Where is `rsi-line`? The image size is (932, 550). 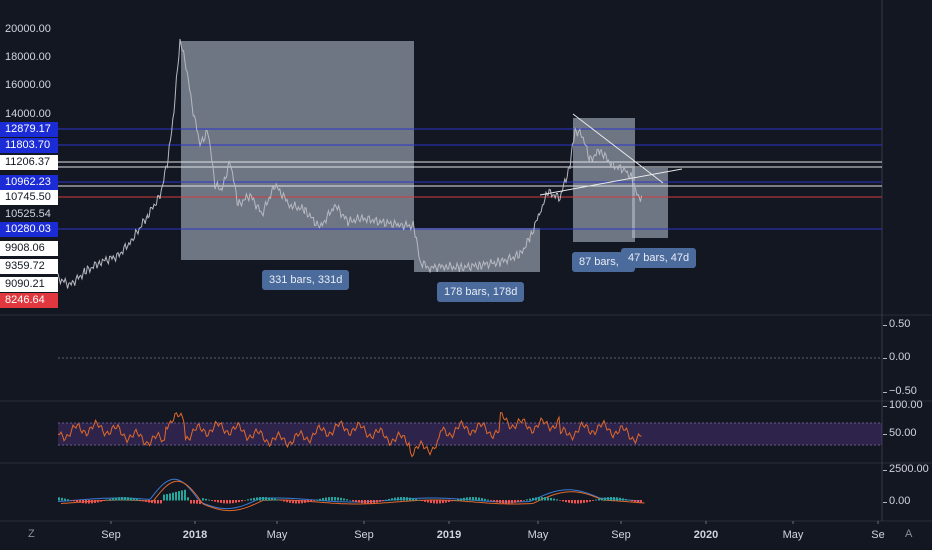
rsi-line is located at coordinates (349, 434).